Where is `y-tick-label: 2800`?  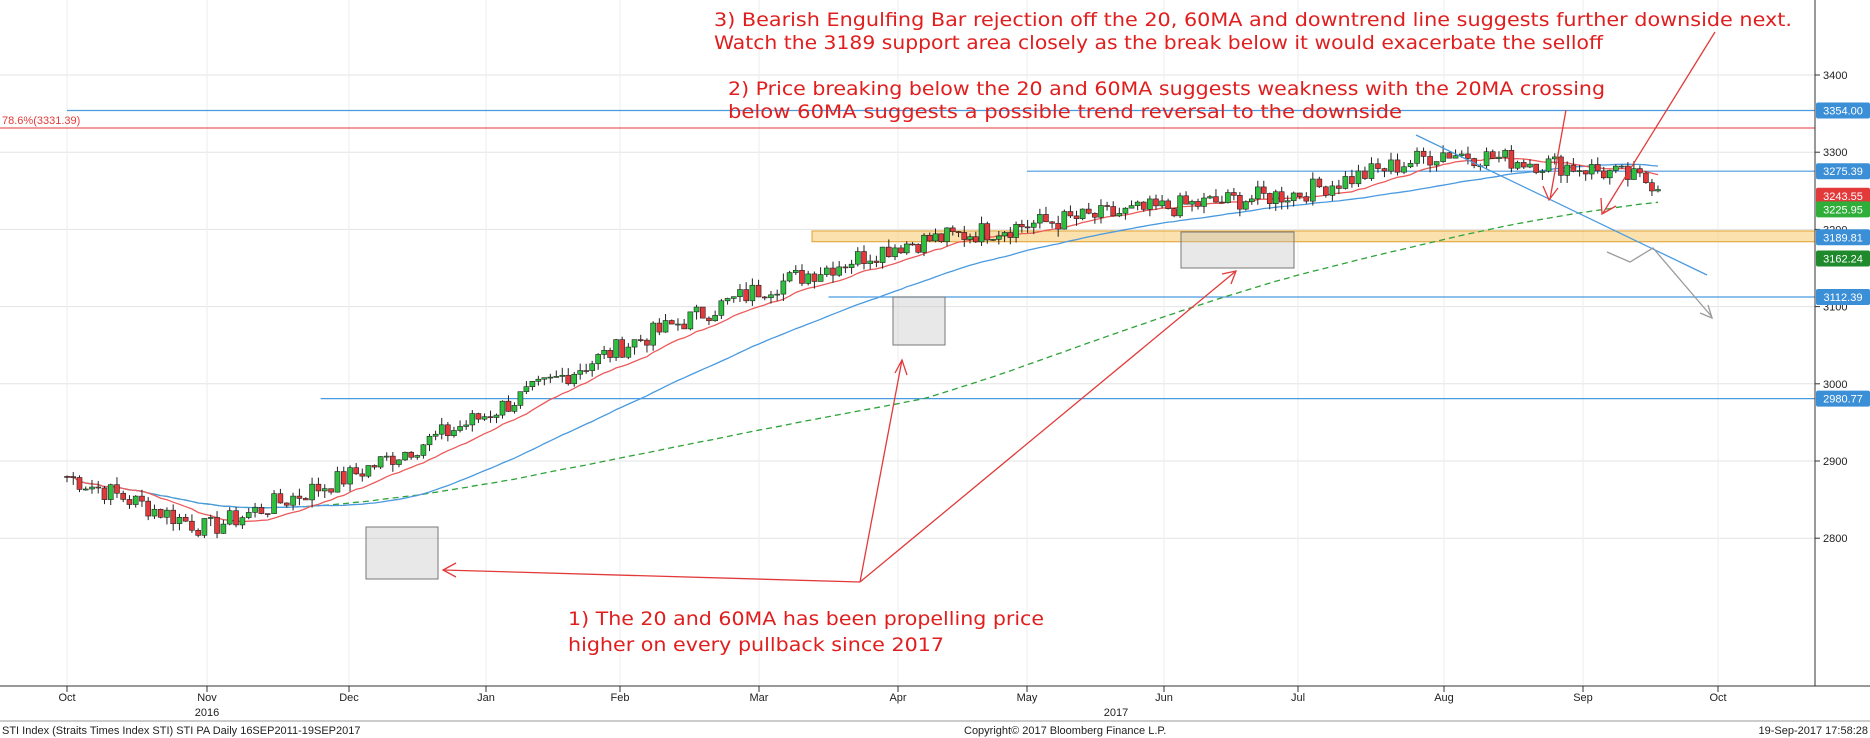 y-tick-label: 2800 is located at coordinates (1835, 539).